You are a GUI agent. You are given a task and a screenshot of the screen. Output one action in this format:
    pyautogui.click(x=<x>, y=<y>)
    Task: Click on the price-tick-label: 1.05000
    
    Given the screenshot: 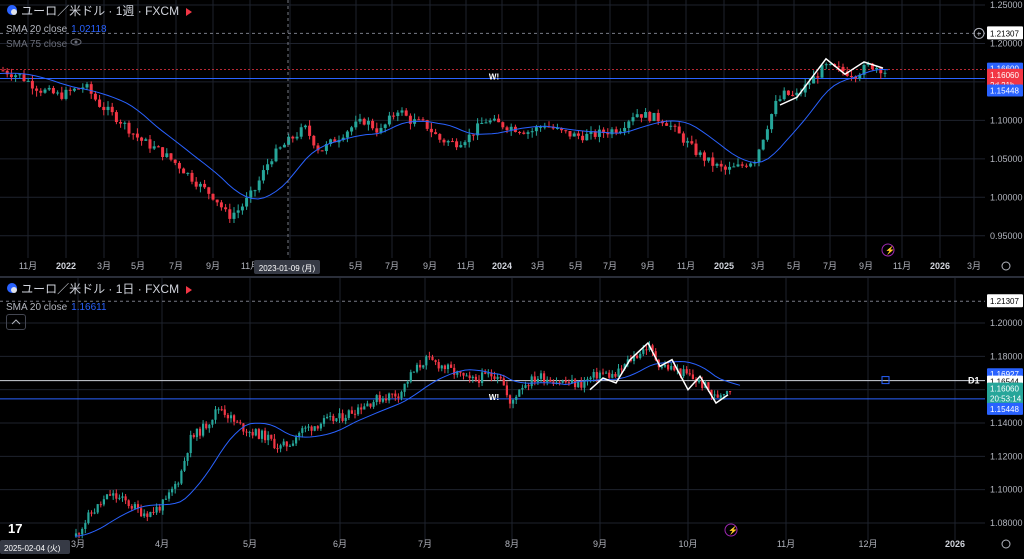 What is the action you would take?
    pyautogui.click(x=1006, y=159)
    